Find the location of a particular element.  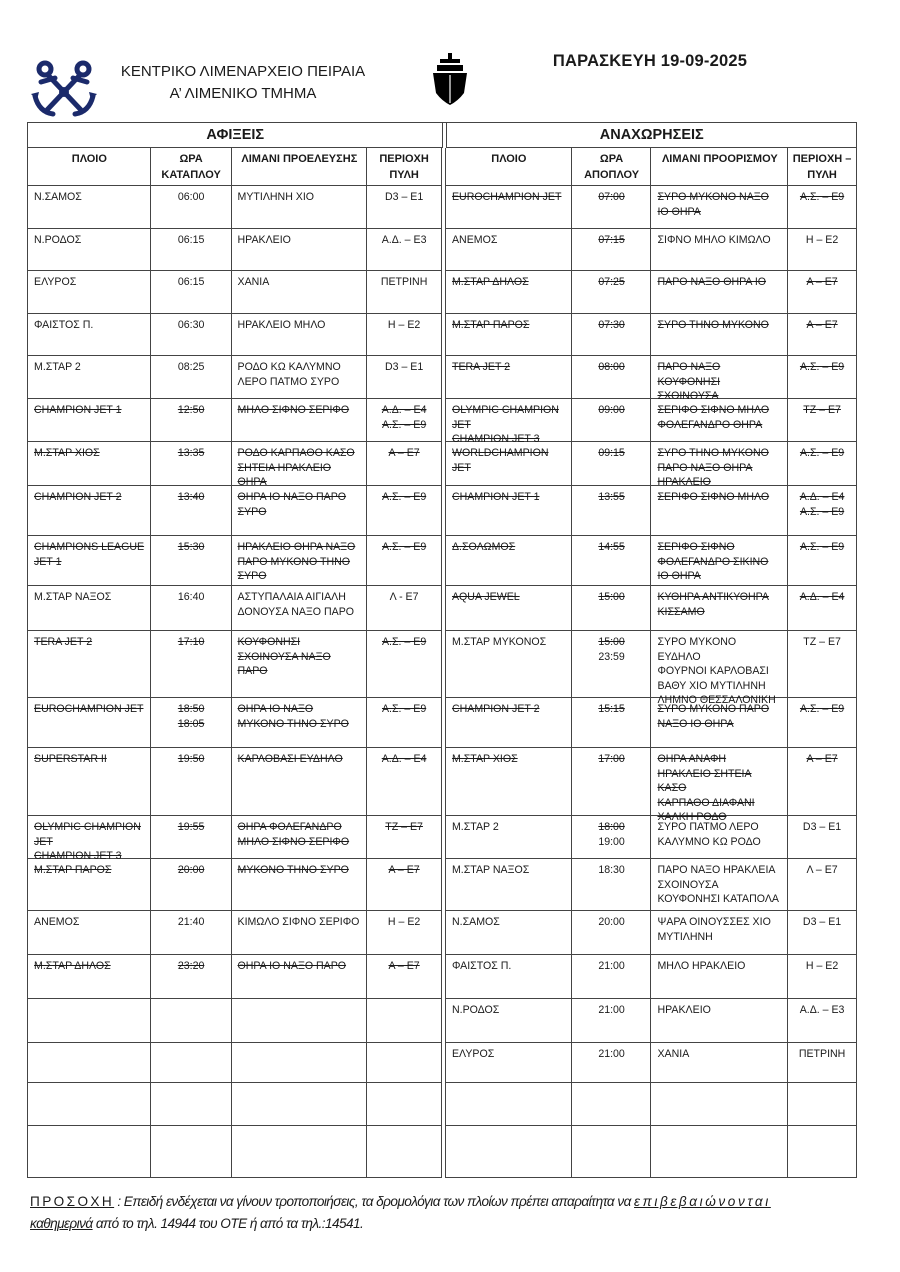

ship-text: EUROCHAMPION JET is located at coordinates (506, 197).